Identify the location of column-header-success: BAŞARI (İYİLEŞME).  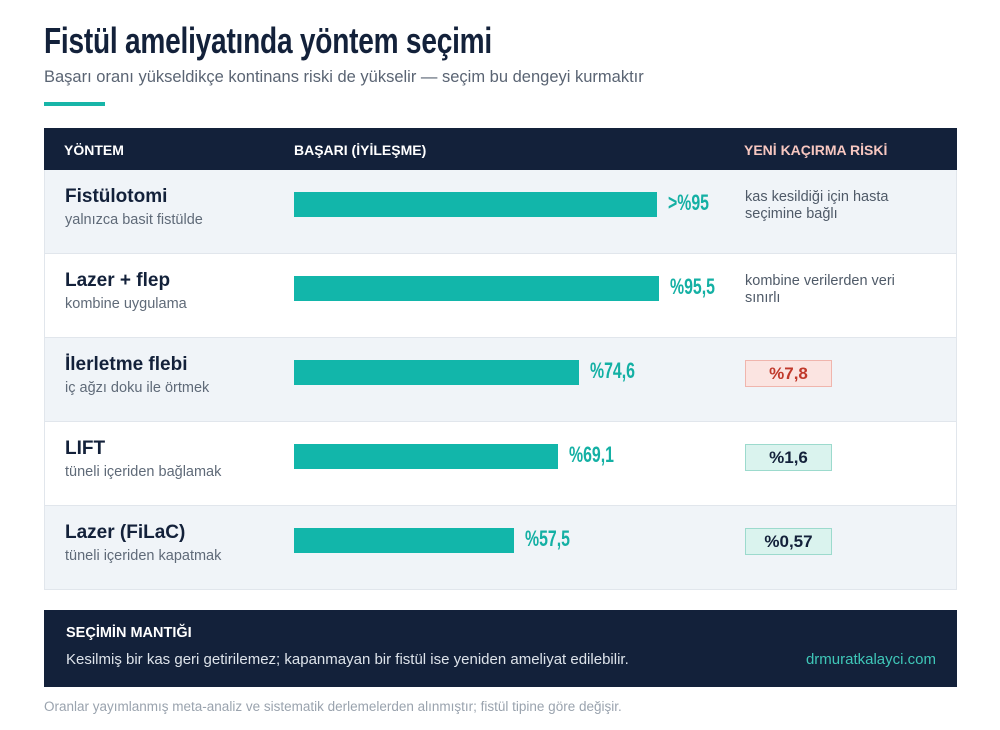
(360, 150).